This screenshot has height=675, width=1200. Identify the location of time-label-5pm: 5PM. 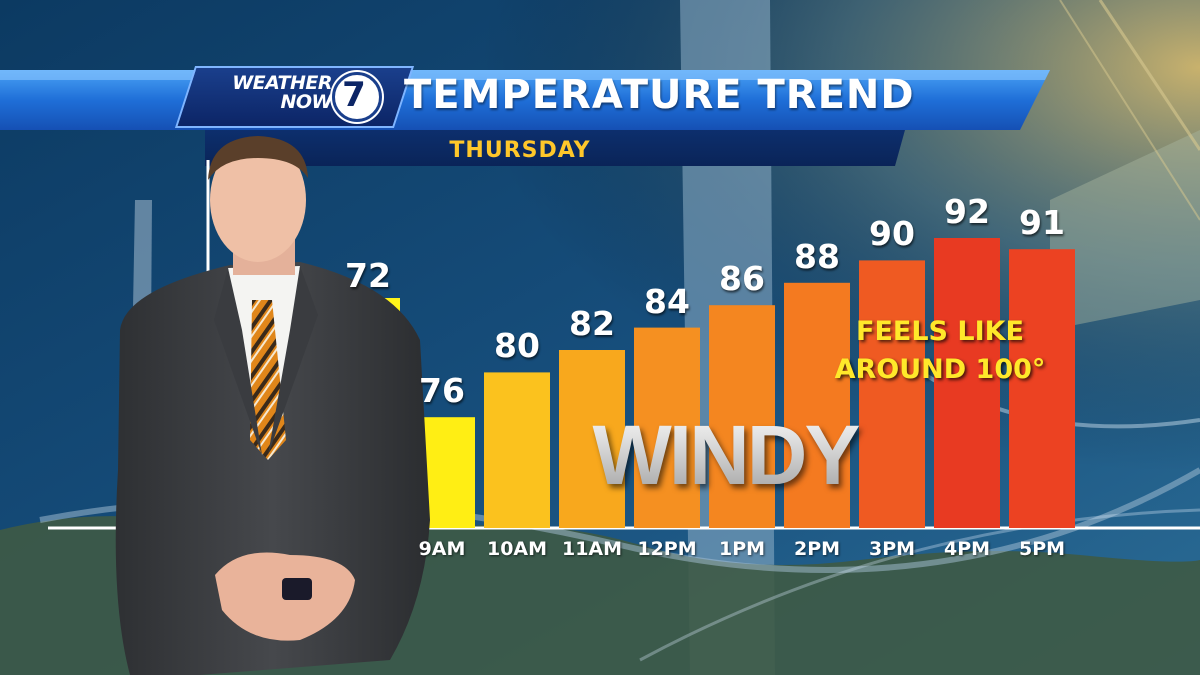
(1042, 549).